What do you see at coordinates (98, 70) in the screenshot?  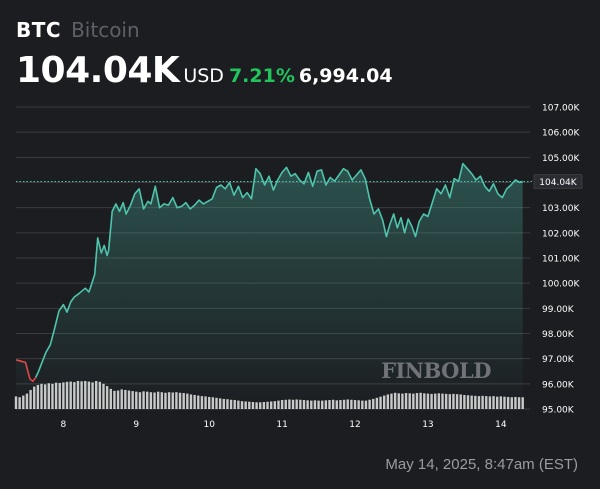 I see `current-price: 104.04K` at bounding box center [98, 70].